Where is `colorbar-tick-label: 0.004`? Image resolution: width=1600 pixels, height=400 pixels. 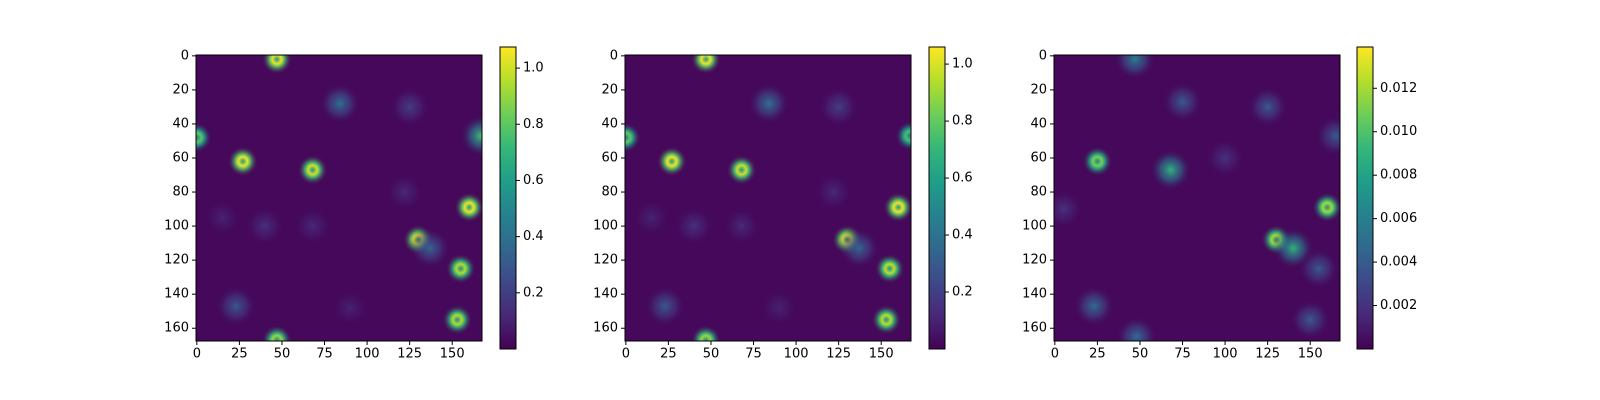 colorbar-tick-label: 0.004 is located at coordinates (1398, 262).